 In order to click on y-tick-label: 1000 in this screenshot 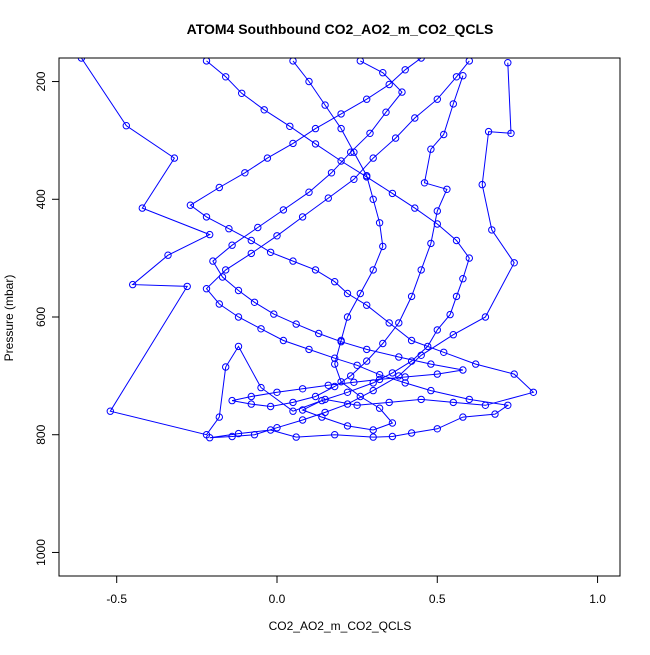, I will do `click(41, 552)`.